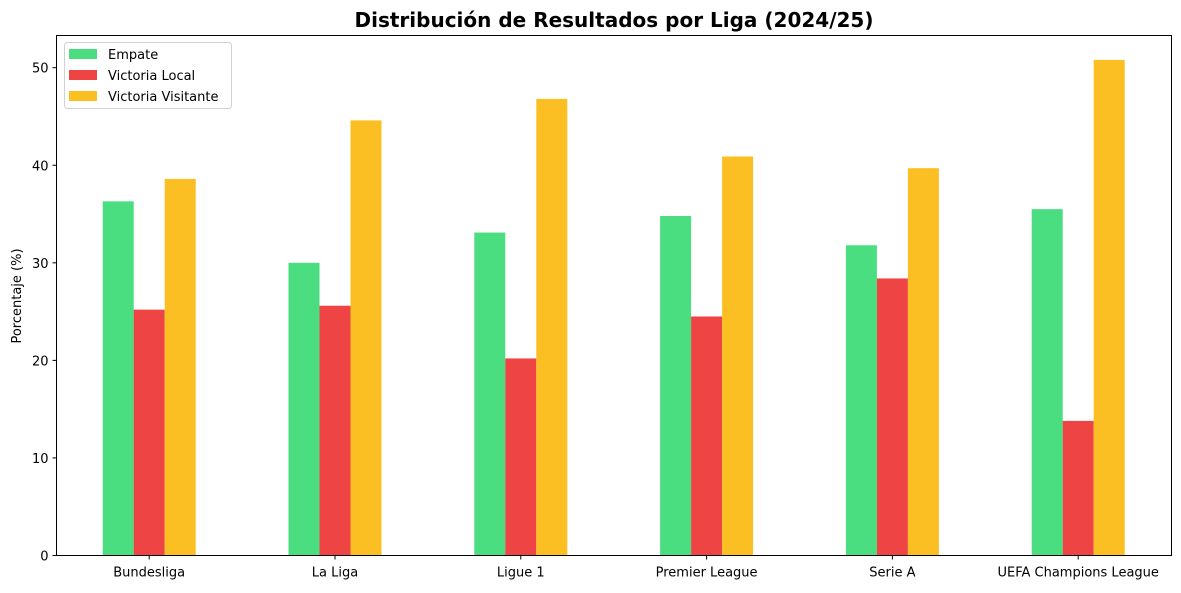 This screenshot has width=1181, height=593. I want to click on y-tick-label: 0, so click(44, 557).